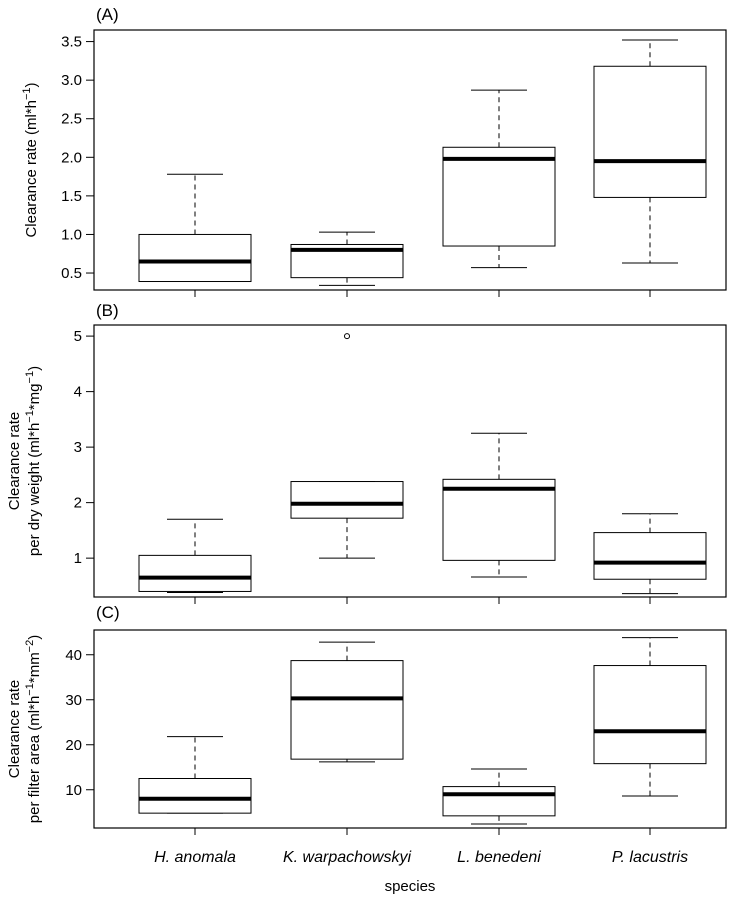  What do you see at coordinates (107, 14) in the screenshot?
I see `panel-label: (A)` at bounding box center [107, 14].